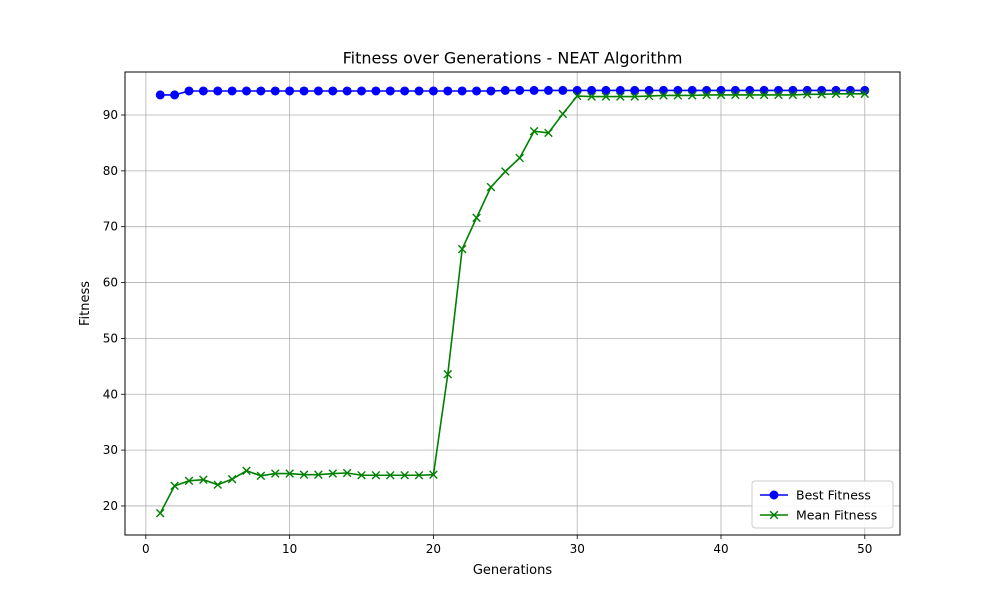 This screenshot has height=600, width=1000. I want to click on y-axis-label: Fitness, so click(85, 303).